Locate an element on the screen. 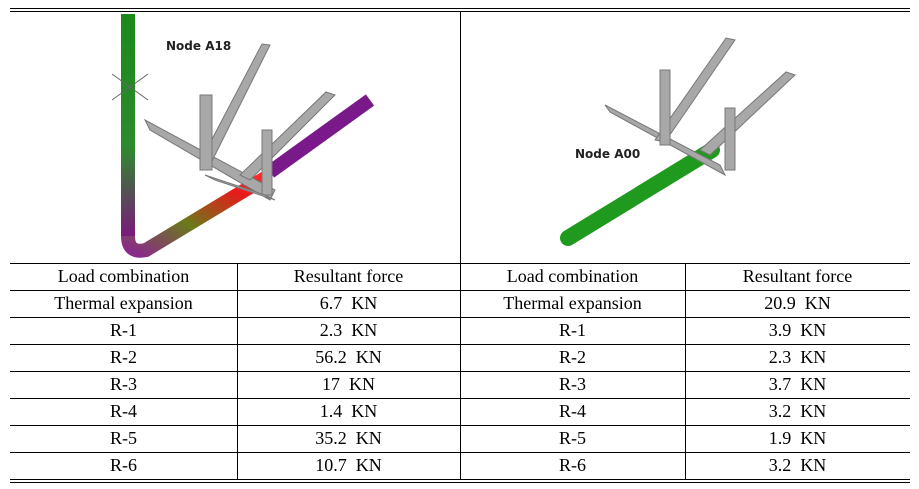 This screenshot has width=919, height=489. table-cell: 3.9 KN is located at coordinates (797, 330).